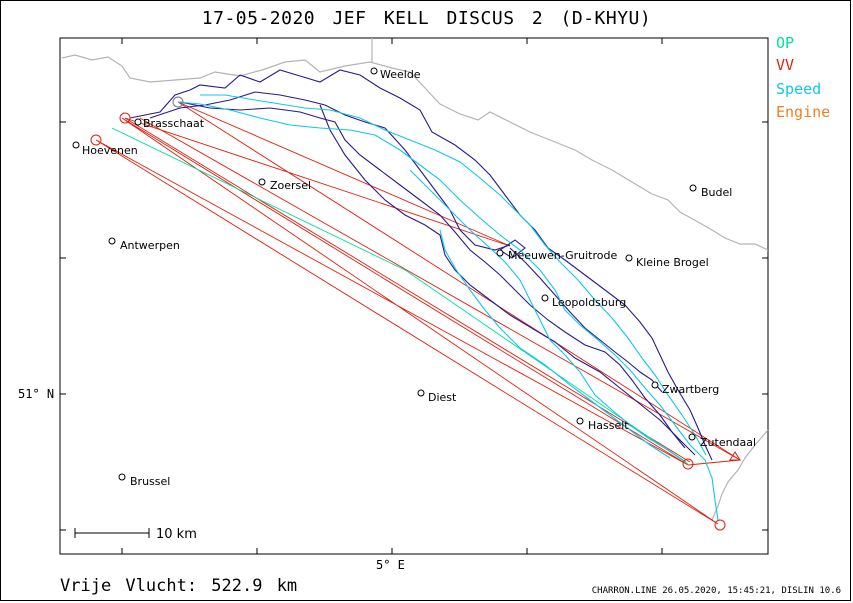 The image size is (853, 603). I want to click on place-budel: Budel, so click(716, 192).